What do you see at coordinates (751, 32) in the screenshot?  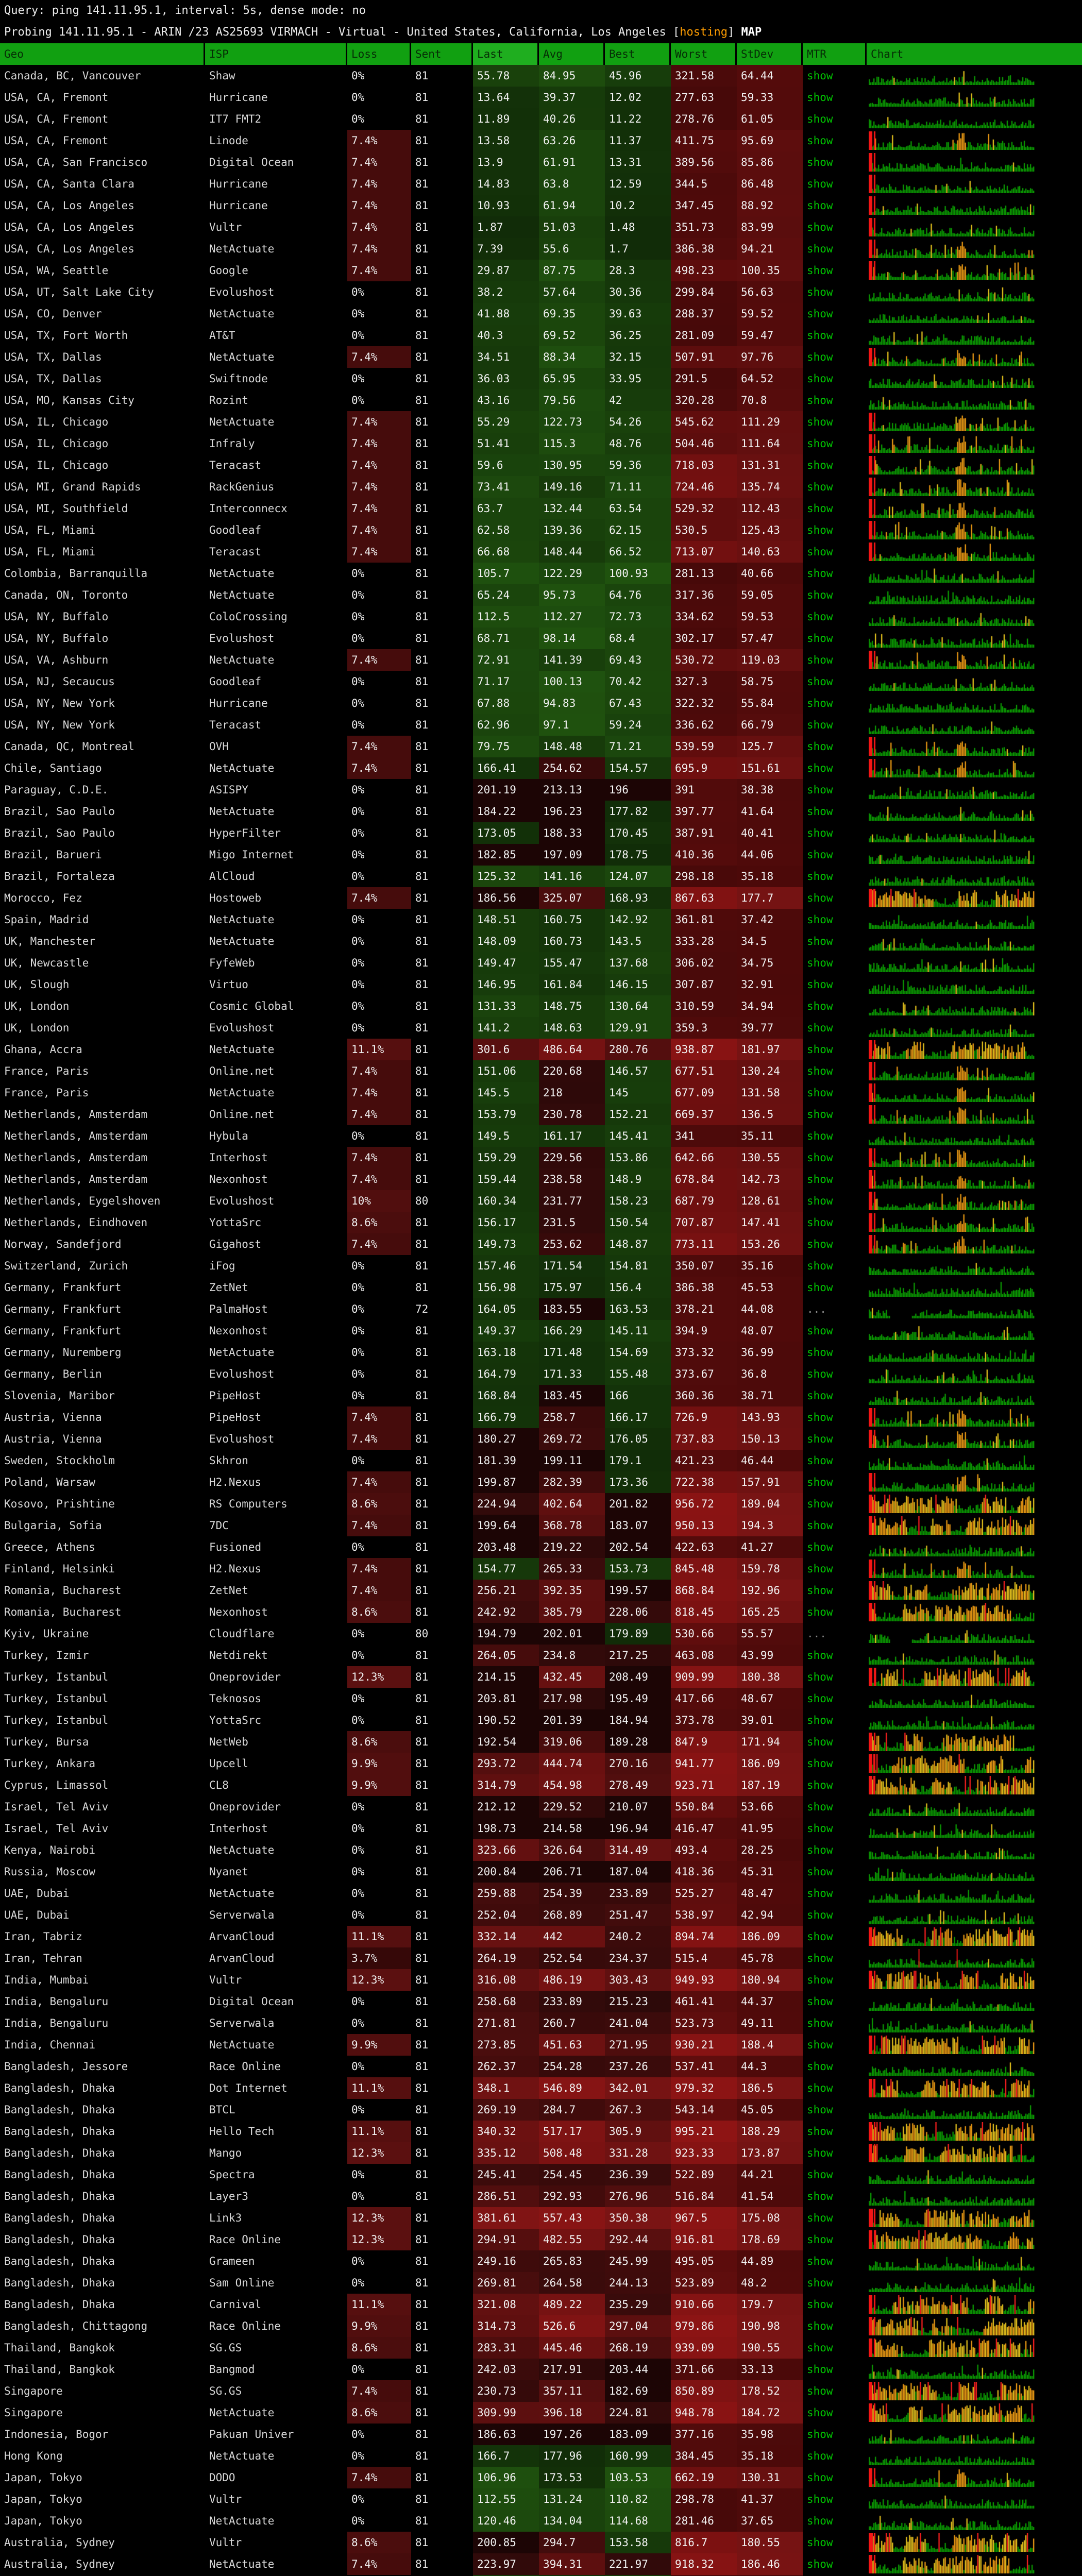 I see `map-link: MAP` at bounding box center [751, 32].